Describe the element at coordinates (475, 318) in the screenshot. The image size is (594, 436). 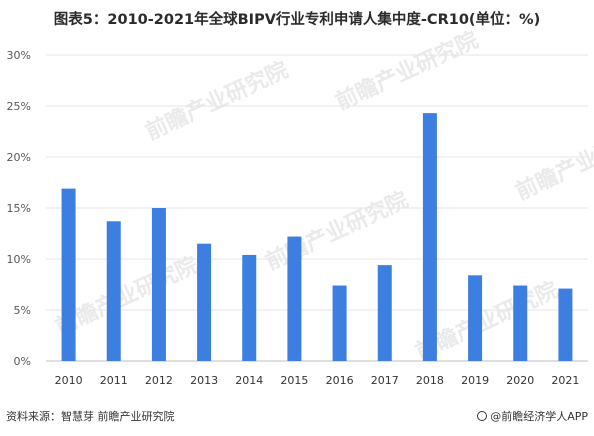
I see `bar-2019` at that location.